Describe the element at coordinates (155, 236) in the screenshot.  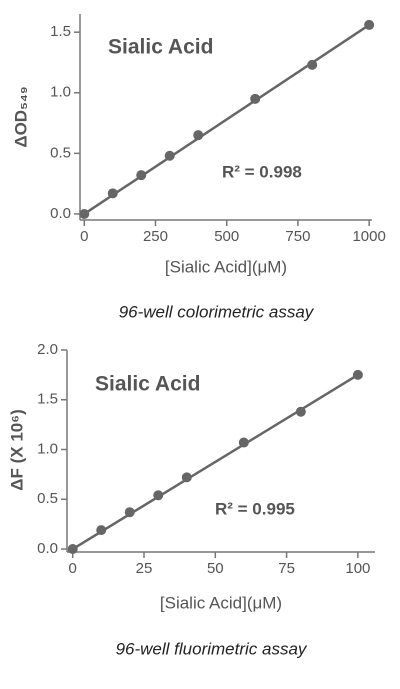
I see `x-tick-label: 250` at that location.